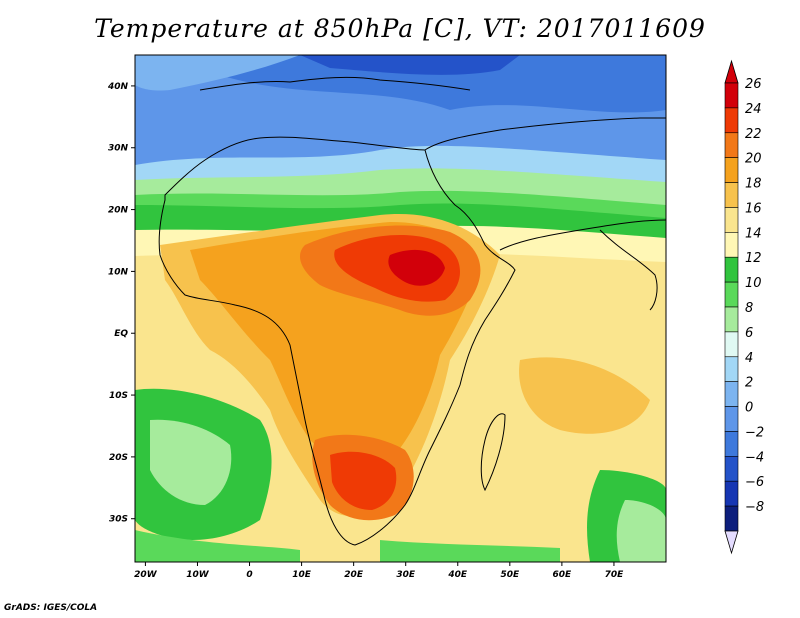  Describe the element at coordinates (302, 575) in the screenshot. I see `lon-tick-label: 10E` at that location.